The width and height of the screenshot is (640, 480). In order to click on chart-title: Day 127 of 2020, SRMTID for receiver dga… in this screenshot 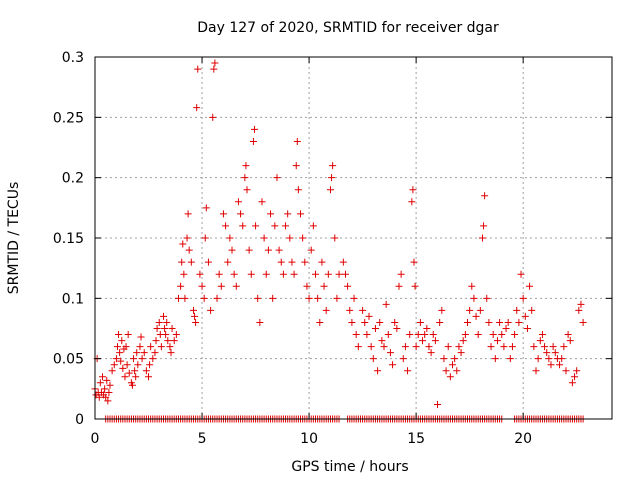, I will do `click(348, 28)`.